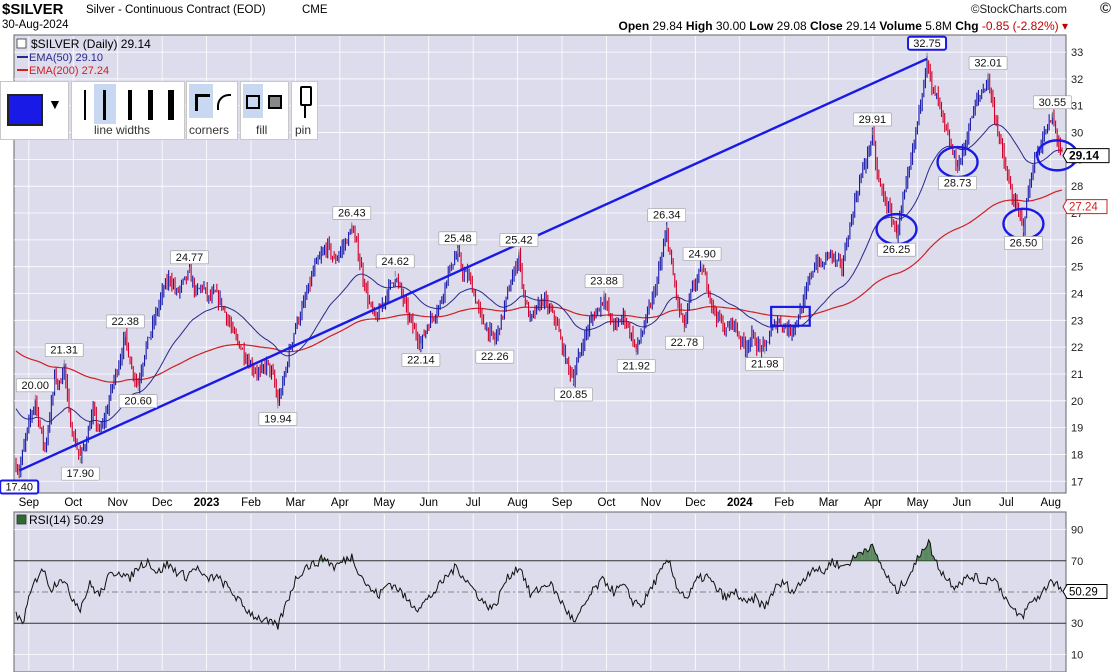  I want to click on y-tick-label: 23, so click(1077, 321).